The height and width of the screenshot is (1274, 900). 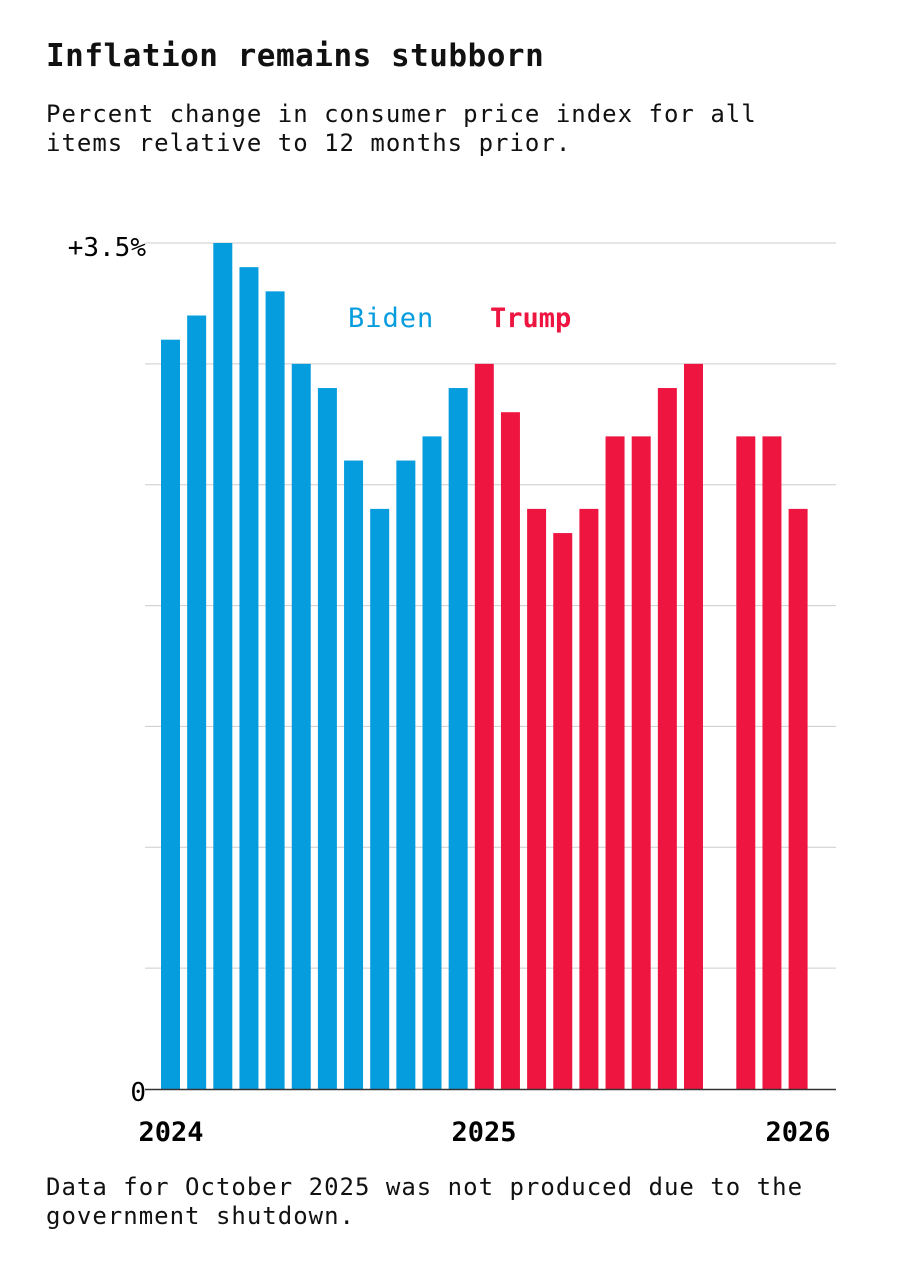 What do you see at coordinates (295, 56) in the screenshot?
I see `chart-title: Inflation remains stubborn` at bounding box center [295, 56].